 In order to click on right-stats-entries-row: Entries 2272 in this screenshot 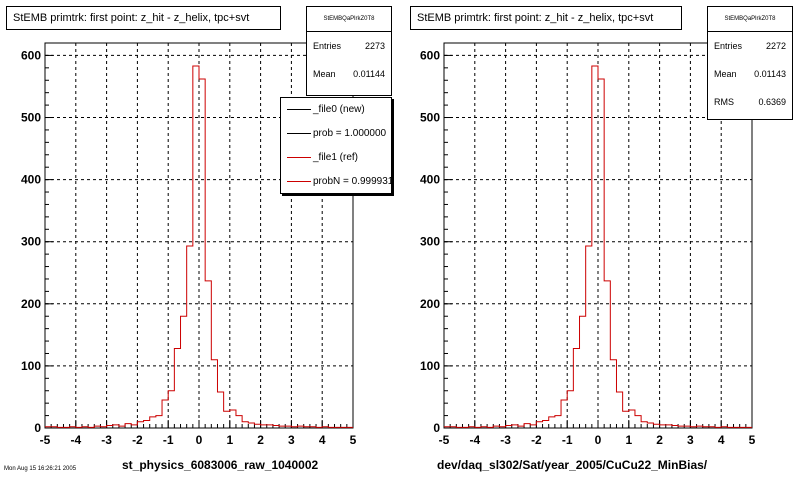, I will do `click(750, 46)`.